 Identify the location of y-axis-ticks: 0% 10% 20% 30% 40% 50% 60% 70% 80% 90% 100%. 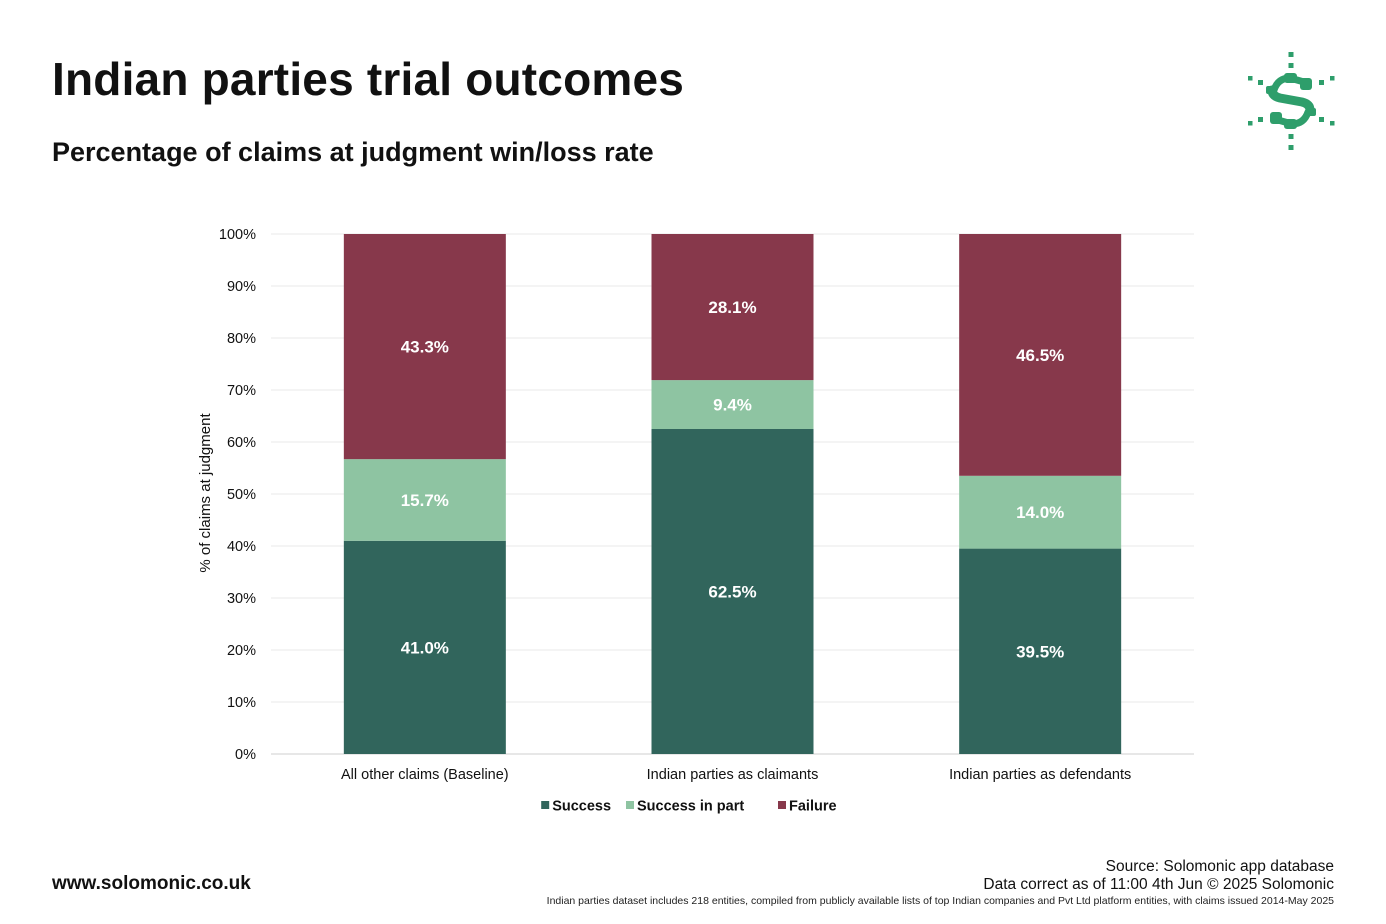
(237, 495).